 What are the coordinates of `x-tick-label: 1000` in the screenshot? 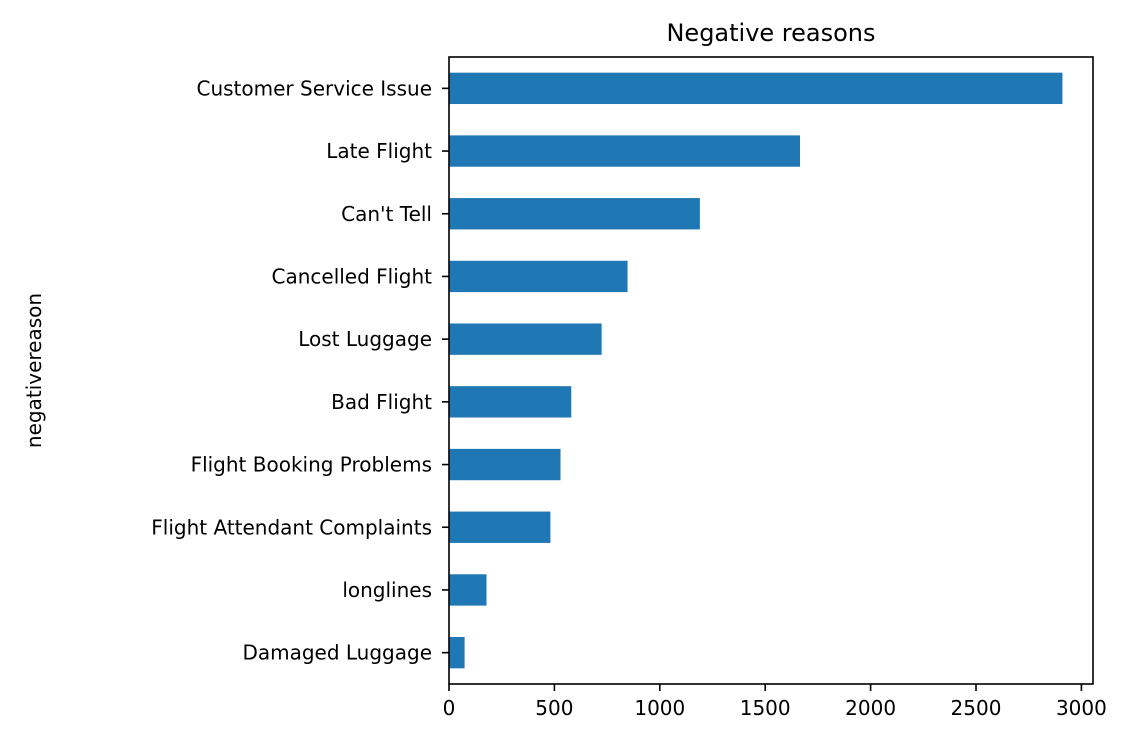 It's located at (659, 708).